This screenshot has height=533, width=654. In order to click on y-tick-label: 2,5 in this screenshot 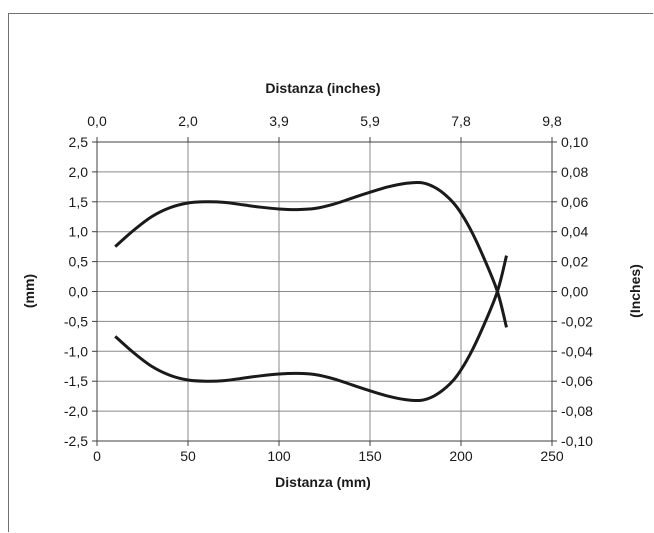, I will do `click(79, 142)`.